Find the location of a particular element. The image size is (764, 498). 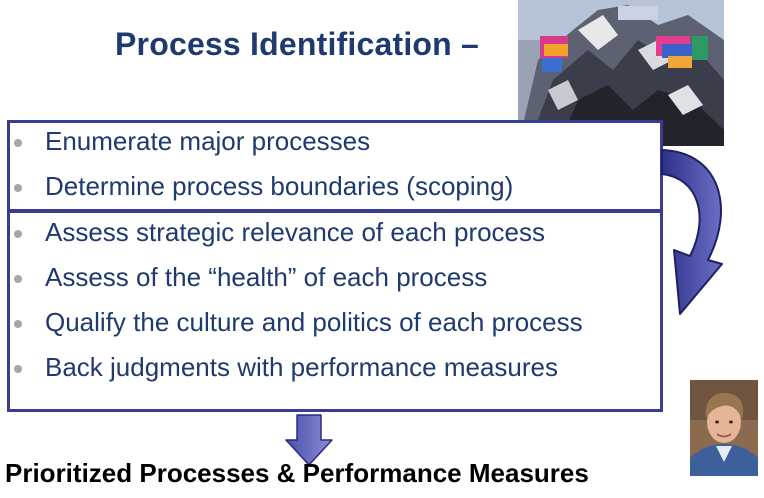

bullet-text: Back judgments with performance measures is located at coordinates (302, 367).